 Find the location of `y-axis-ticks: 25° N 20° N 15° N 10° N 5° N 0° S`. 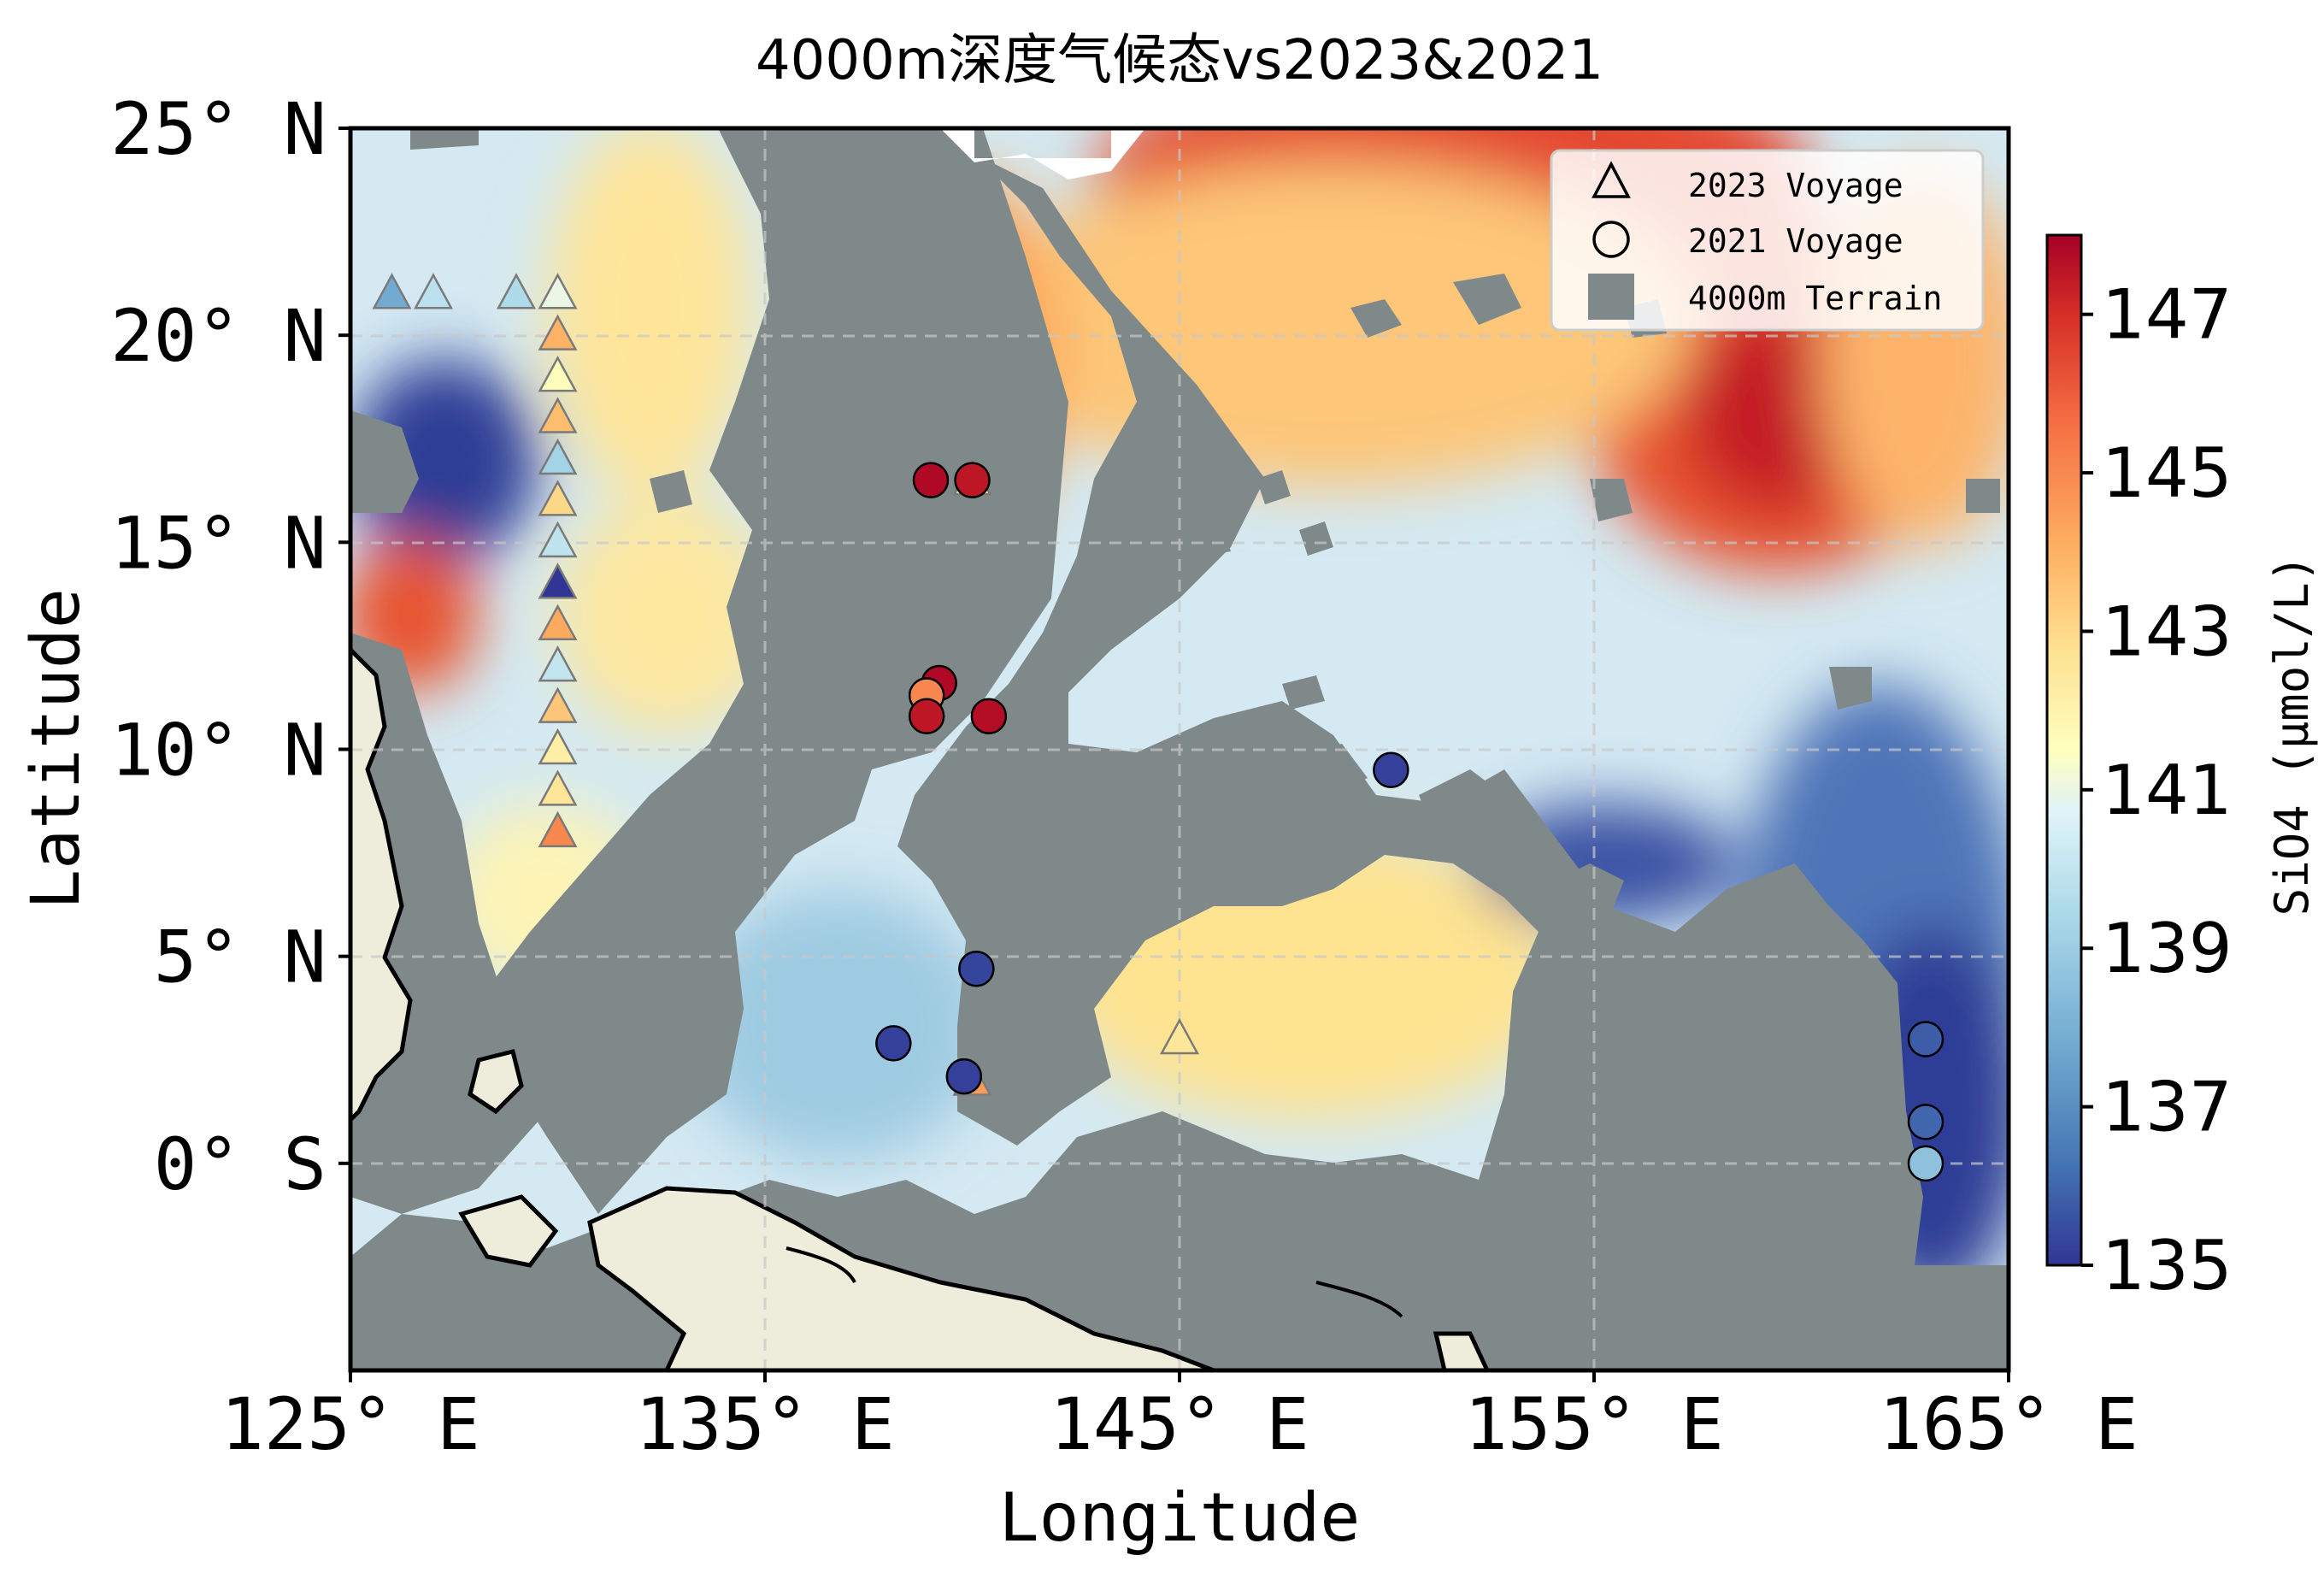

y-axis-ticks: 25° N 20° N 15° N 10° N 5° N 0° S is located at coordinates (230, 646).